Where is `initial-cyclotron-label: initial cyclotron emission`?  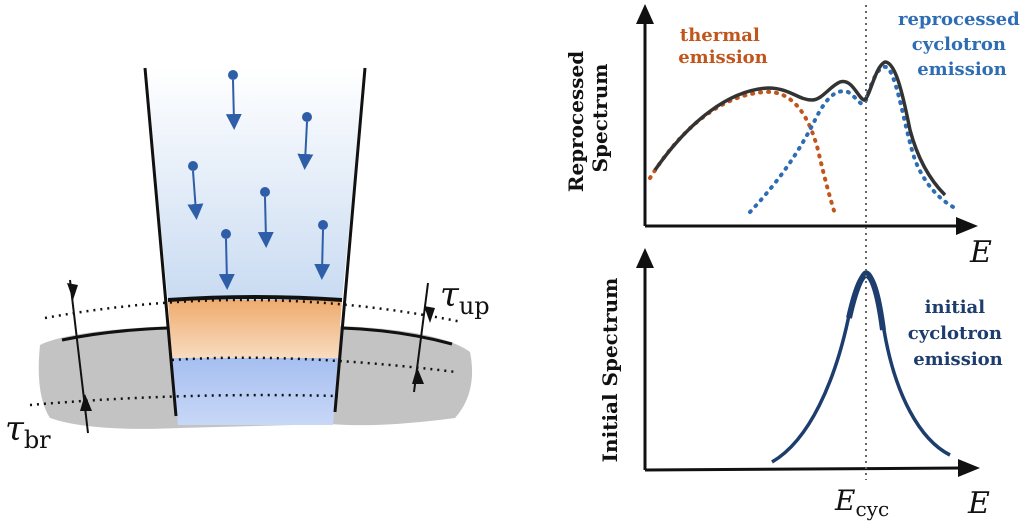
initial-cyclotron-label: initial cyclotron emission is located at coordinates (958, 333).